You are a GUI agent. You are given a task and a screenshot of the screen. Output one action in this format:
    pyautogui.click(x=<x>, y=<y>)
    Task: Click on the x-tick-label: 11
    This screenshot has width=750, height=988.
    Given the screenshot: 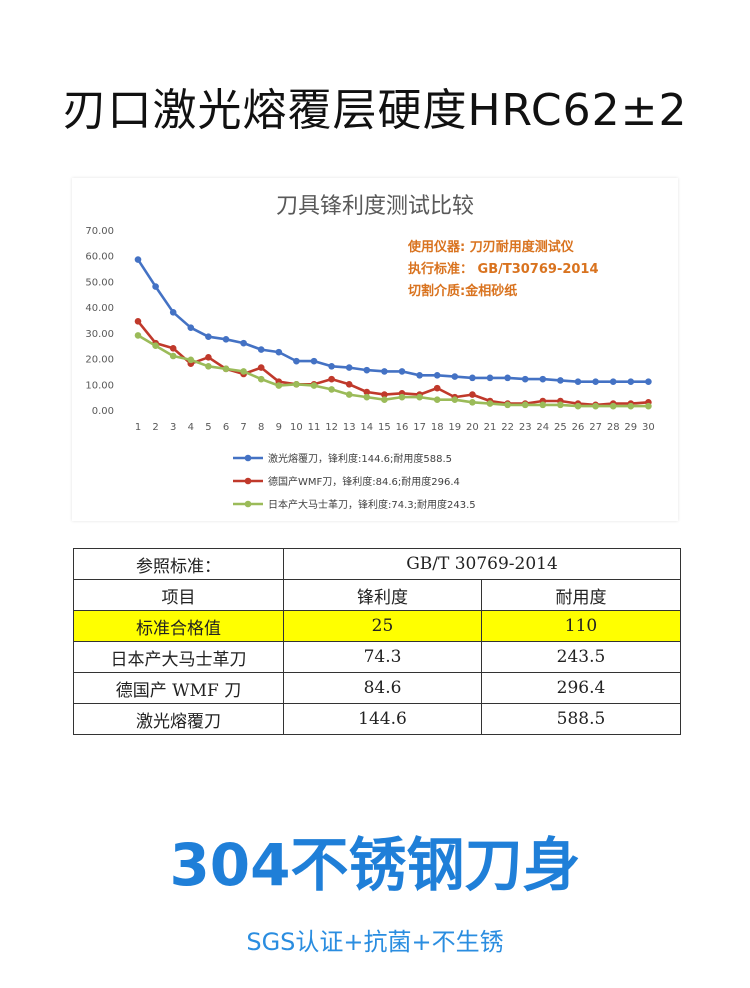 What is the action you would take?
    pyautogui.click(x=314, y=427)
    